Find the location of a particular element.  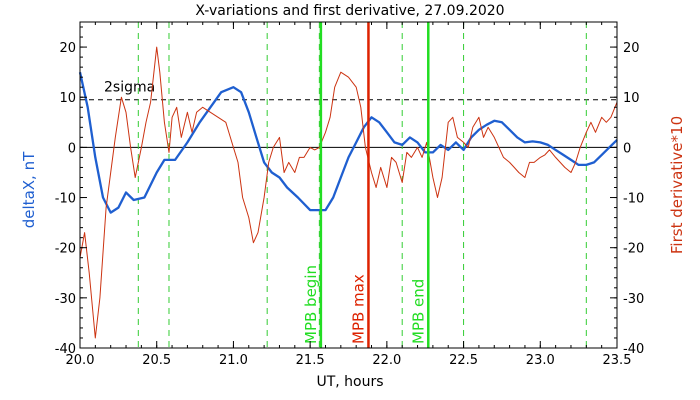

y-tick-label-left: -20 is located at coordinates (65, 249).